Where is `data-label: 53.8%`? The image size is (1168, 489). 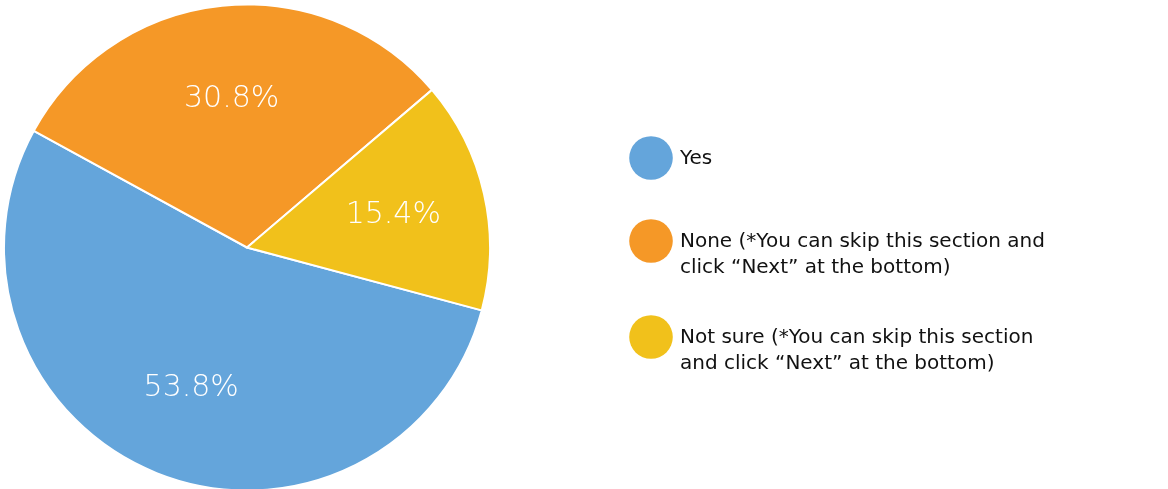 data-label: 53.8% is located at coordinates (191, 385).